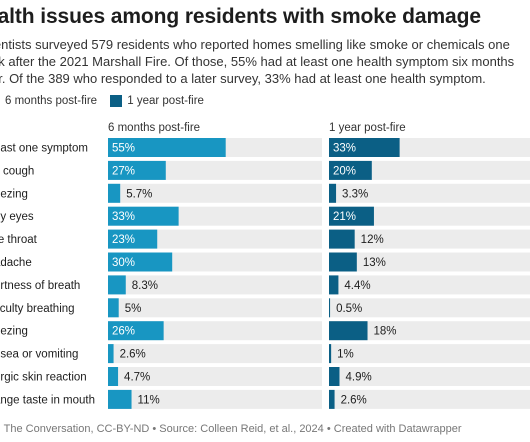 Image resolution: width=530 pixels, height=442 pixels. I want to click on data-label-1-year: 13%, so click(374, 263).